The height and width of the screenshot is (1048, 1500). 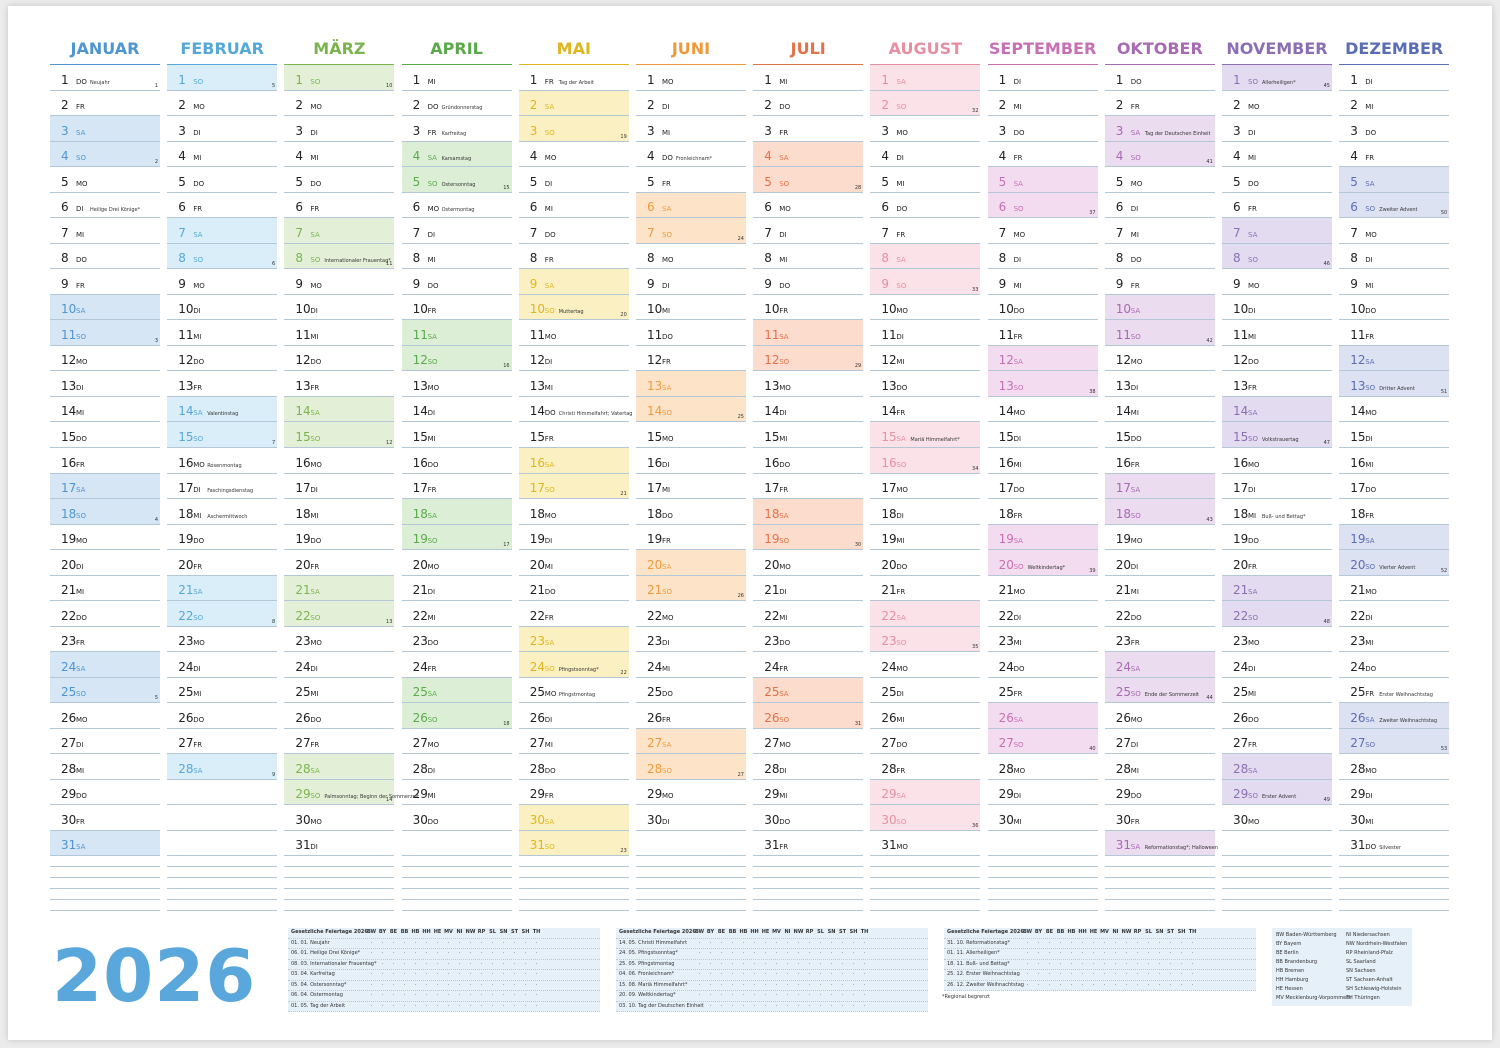 I want to click on day-number: 8, so click(x=299, y=258).